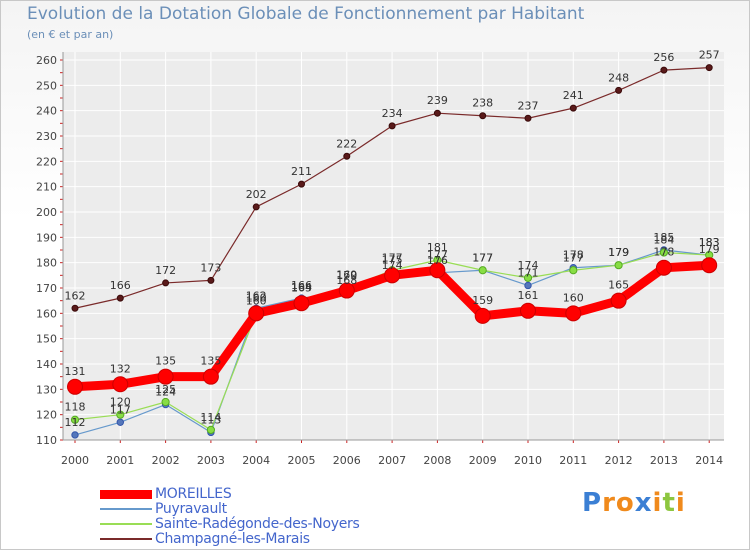 The width and height of the screenshot is (750, 550). What do you see at coordinates (75, 460) in the screenshot?
I see `x-tick-label: 2000` at bounding box center [75, 460].